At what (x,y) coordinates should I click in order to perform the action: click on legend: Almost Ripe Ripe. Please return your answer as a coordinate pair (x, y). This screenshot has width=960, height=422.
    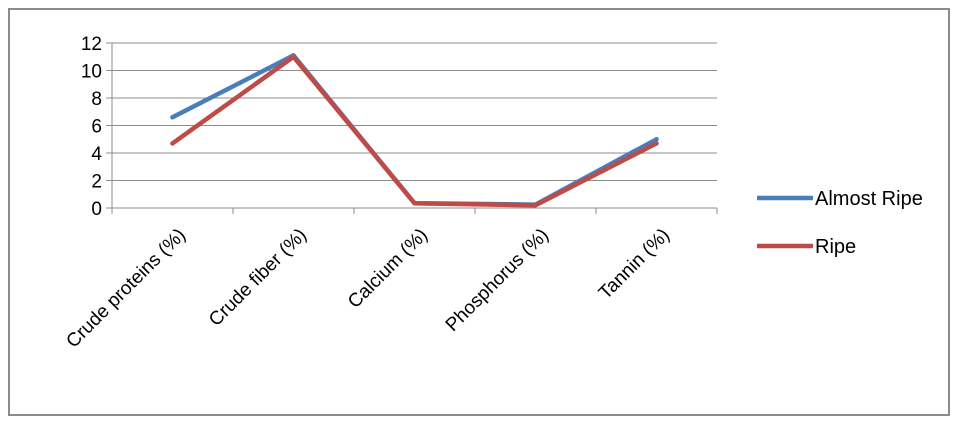
    Looking at the image, I should click on (840, 223).